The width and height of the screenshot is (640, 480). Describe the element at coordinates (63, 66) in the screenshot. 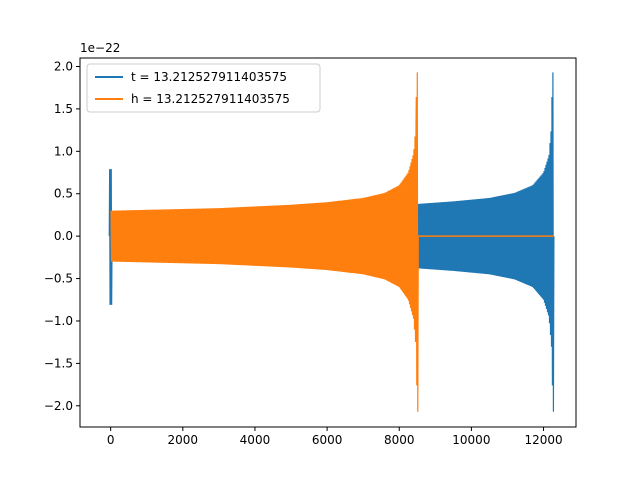

I see `y-tick-label: 2.0` at that location.